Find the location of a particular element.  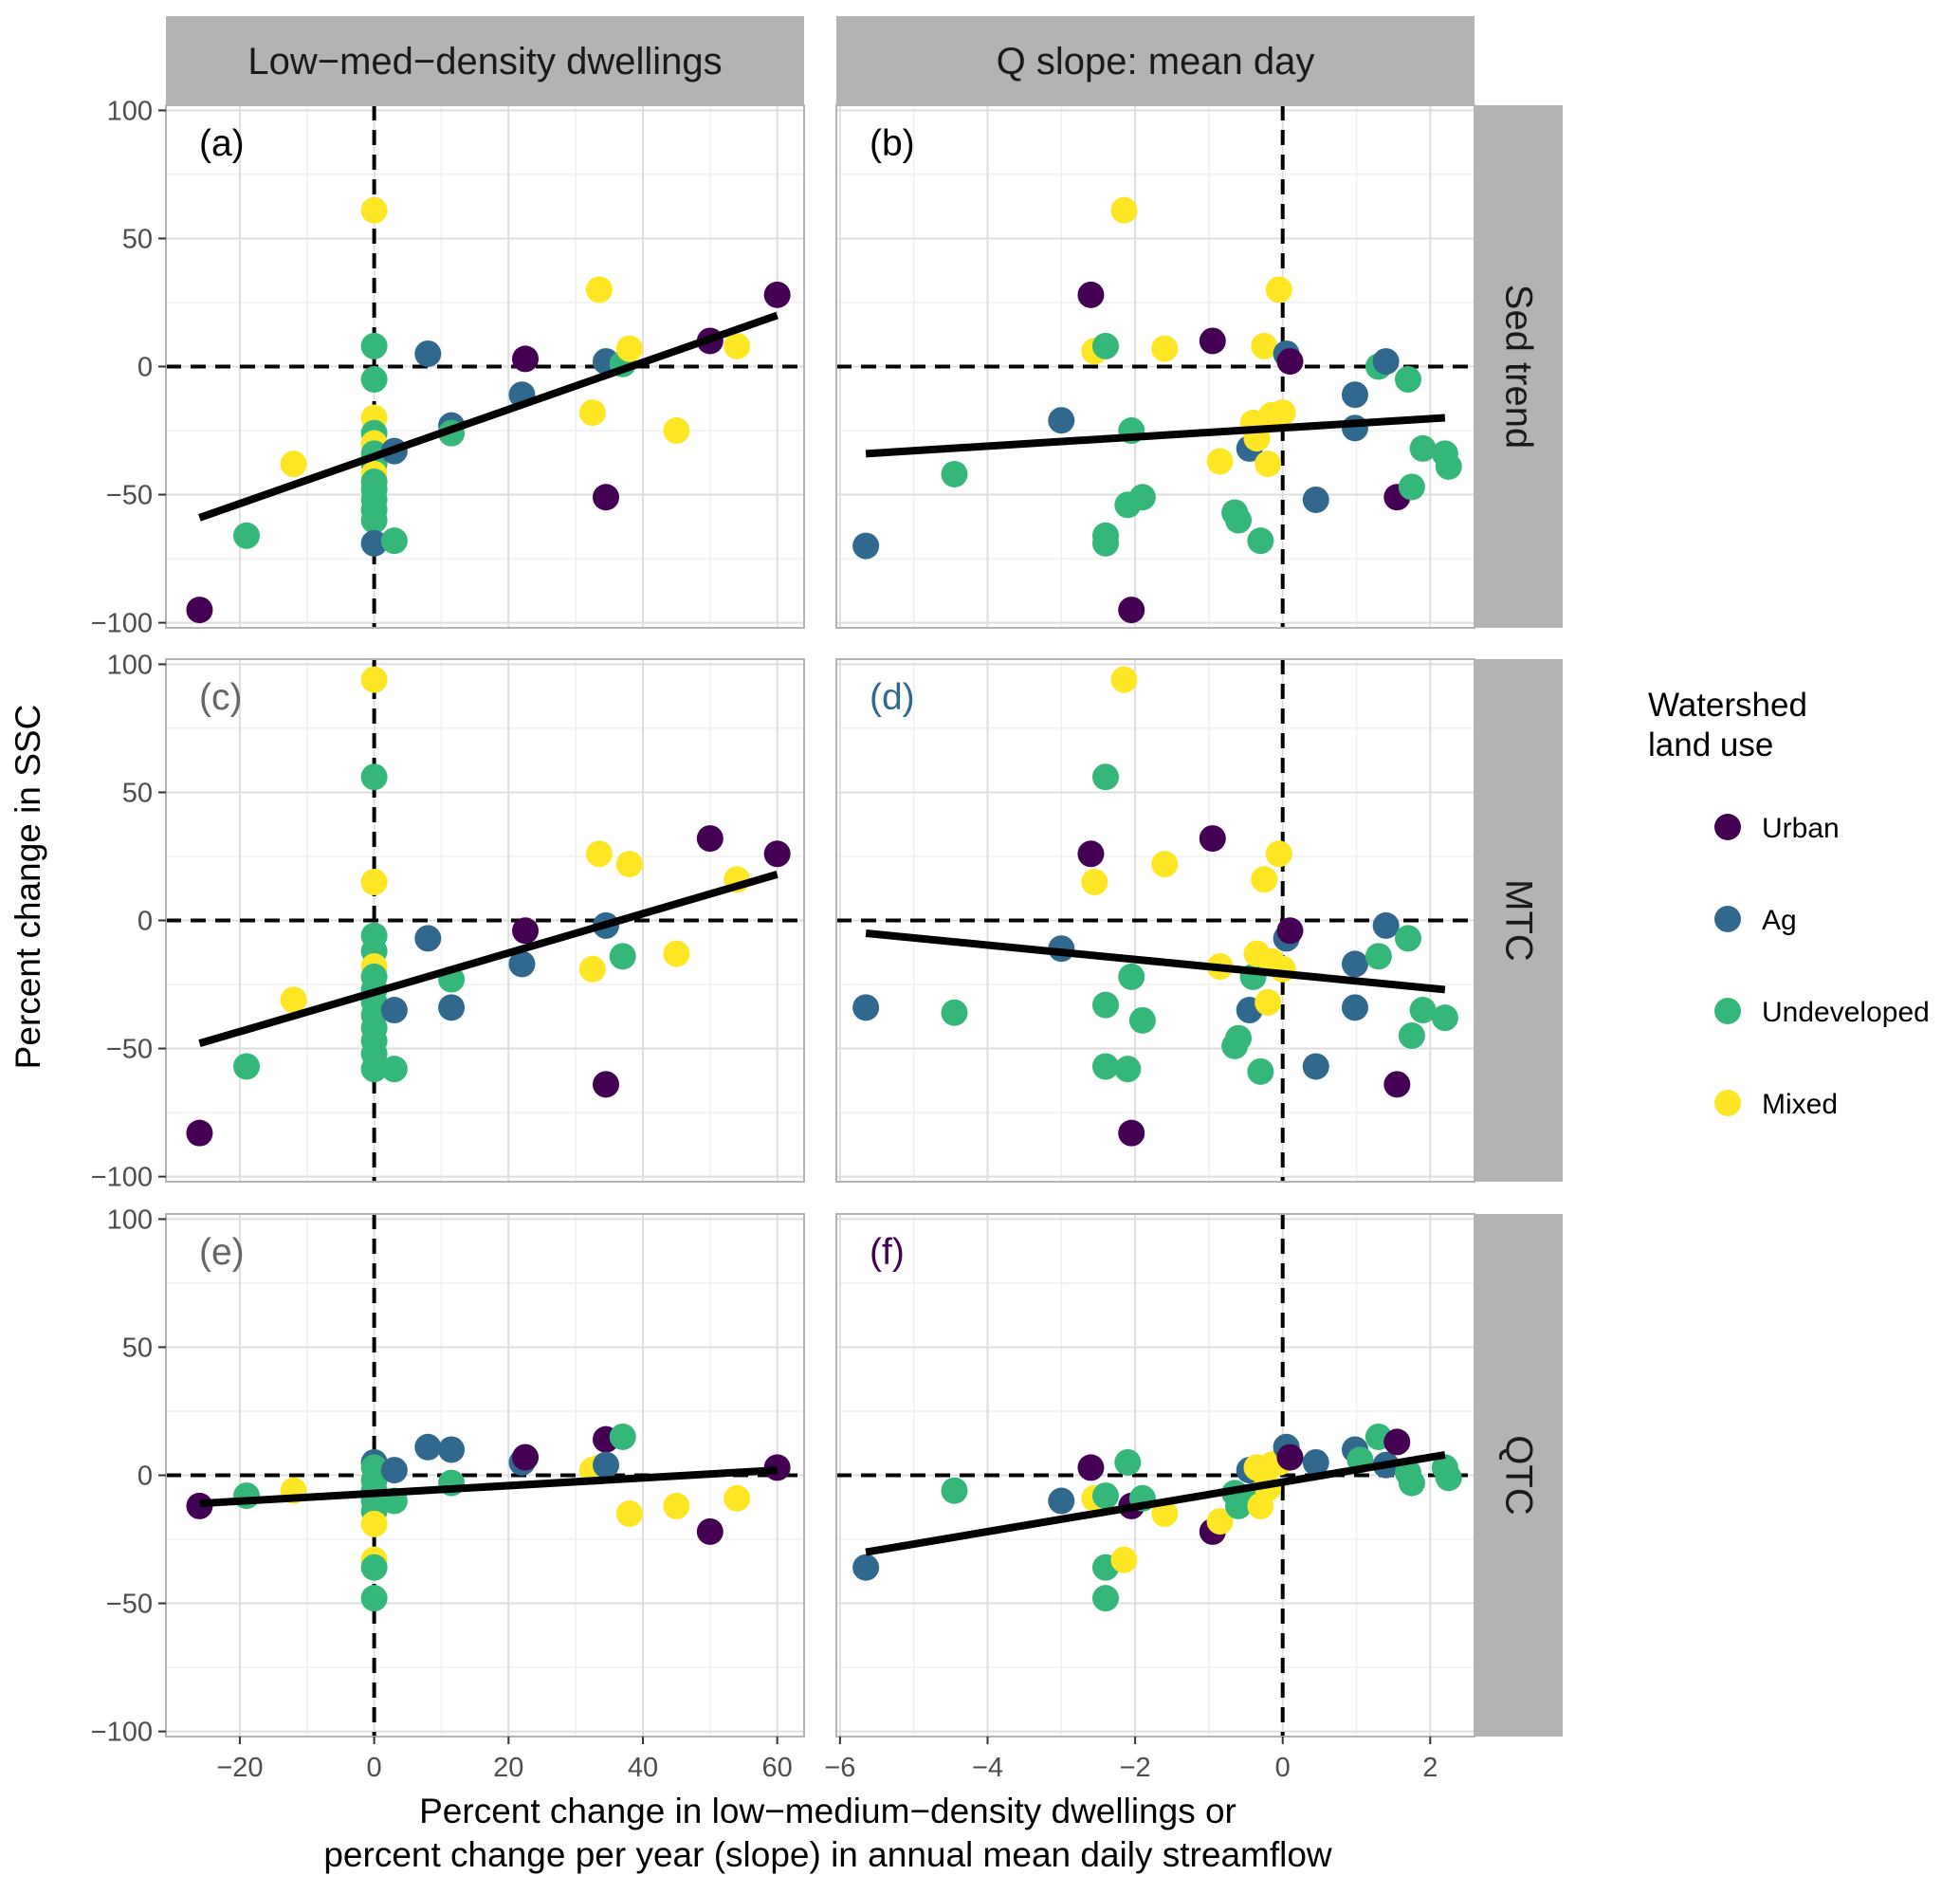

row-strip-label: Sed trend is located at coordinates (1519, 367).